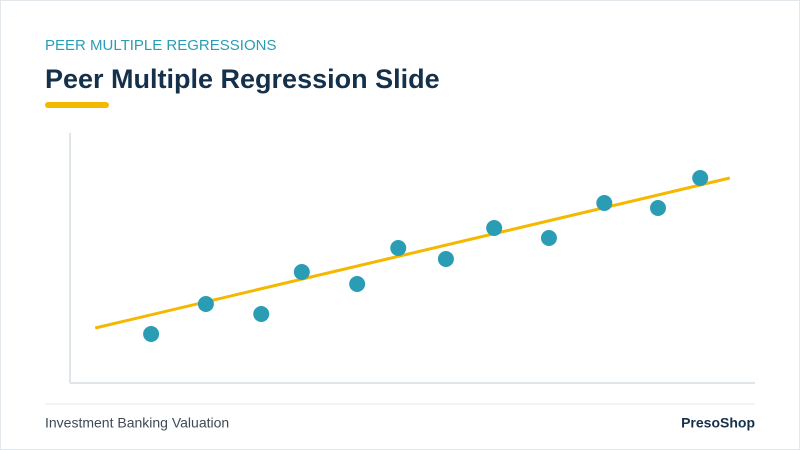  What do you see at coordinates (137, 423) in the screenshot?
I see `footer-left: Investment Banking Valuation` at bounding box center [137, 423].